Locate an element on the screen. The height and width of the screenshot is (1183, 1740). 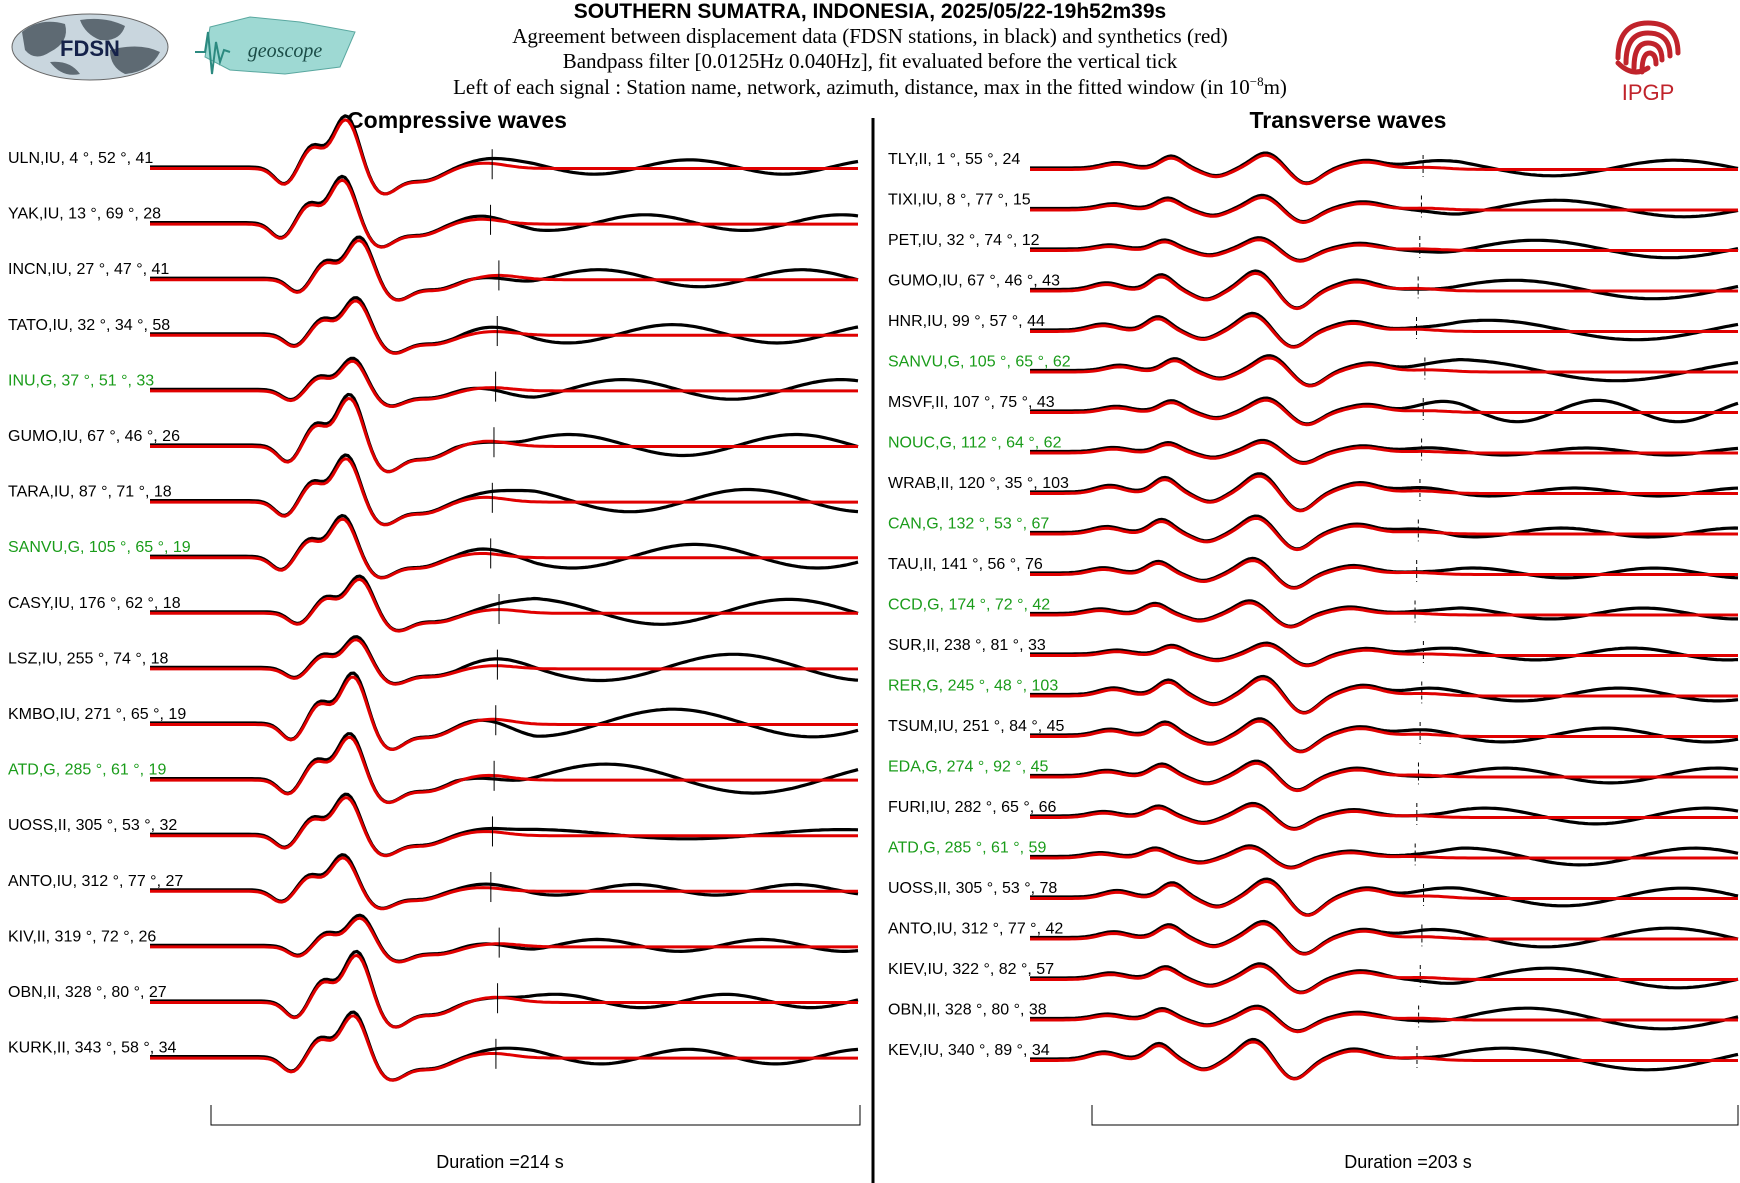
station-label: SANVU,G, 105 °, 65 °, 62 is located at coordinates (979, 362).